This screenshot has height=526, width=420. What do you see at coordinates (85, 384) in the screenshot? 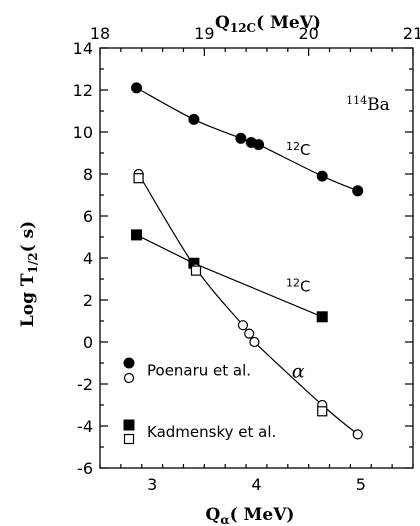
I see `y-tick-label: -2` at bounding box center [85, 384].